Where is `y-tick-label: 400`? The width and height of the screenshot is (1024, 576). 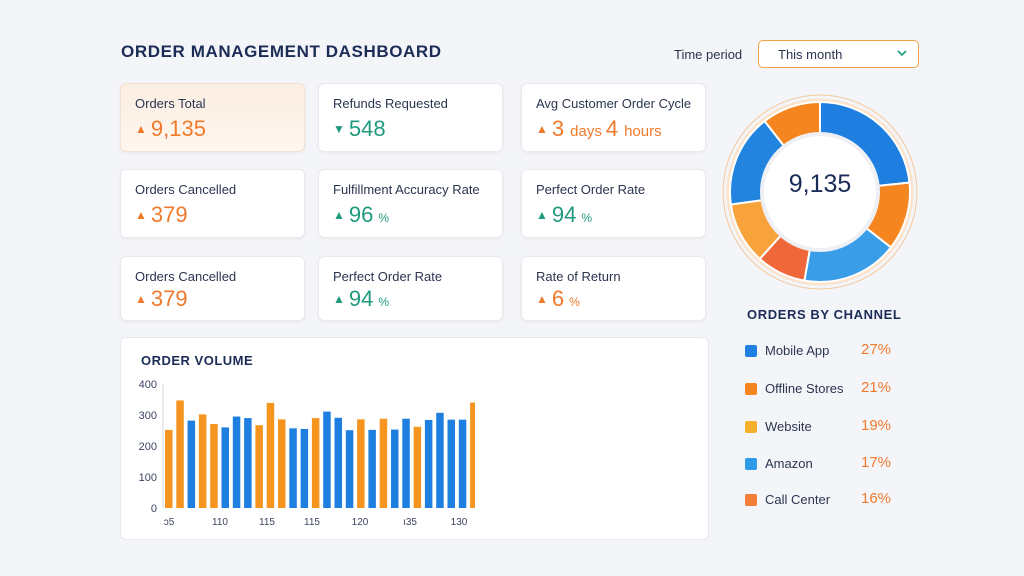
y-tick-label: 400 is located at coordinates (148, 385).